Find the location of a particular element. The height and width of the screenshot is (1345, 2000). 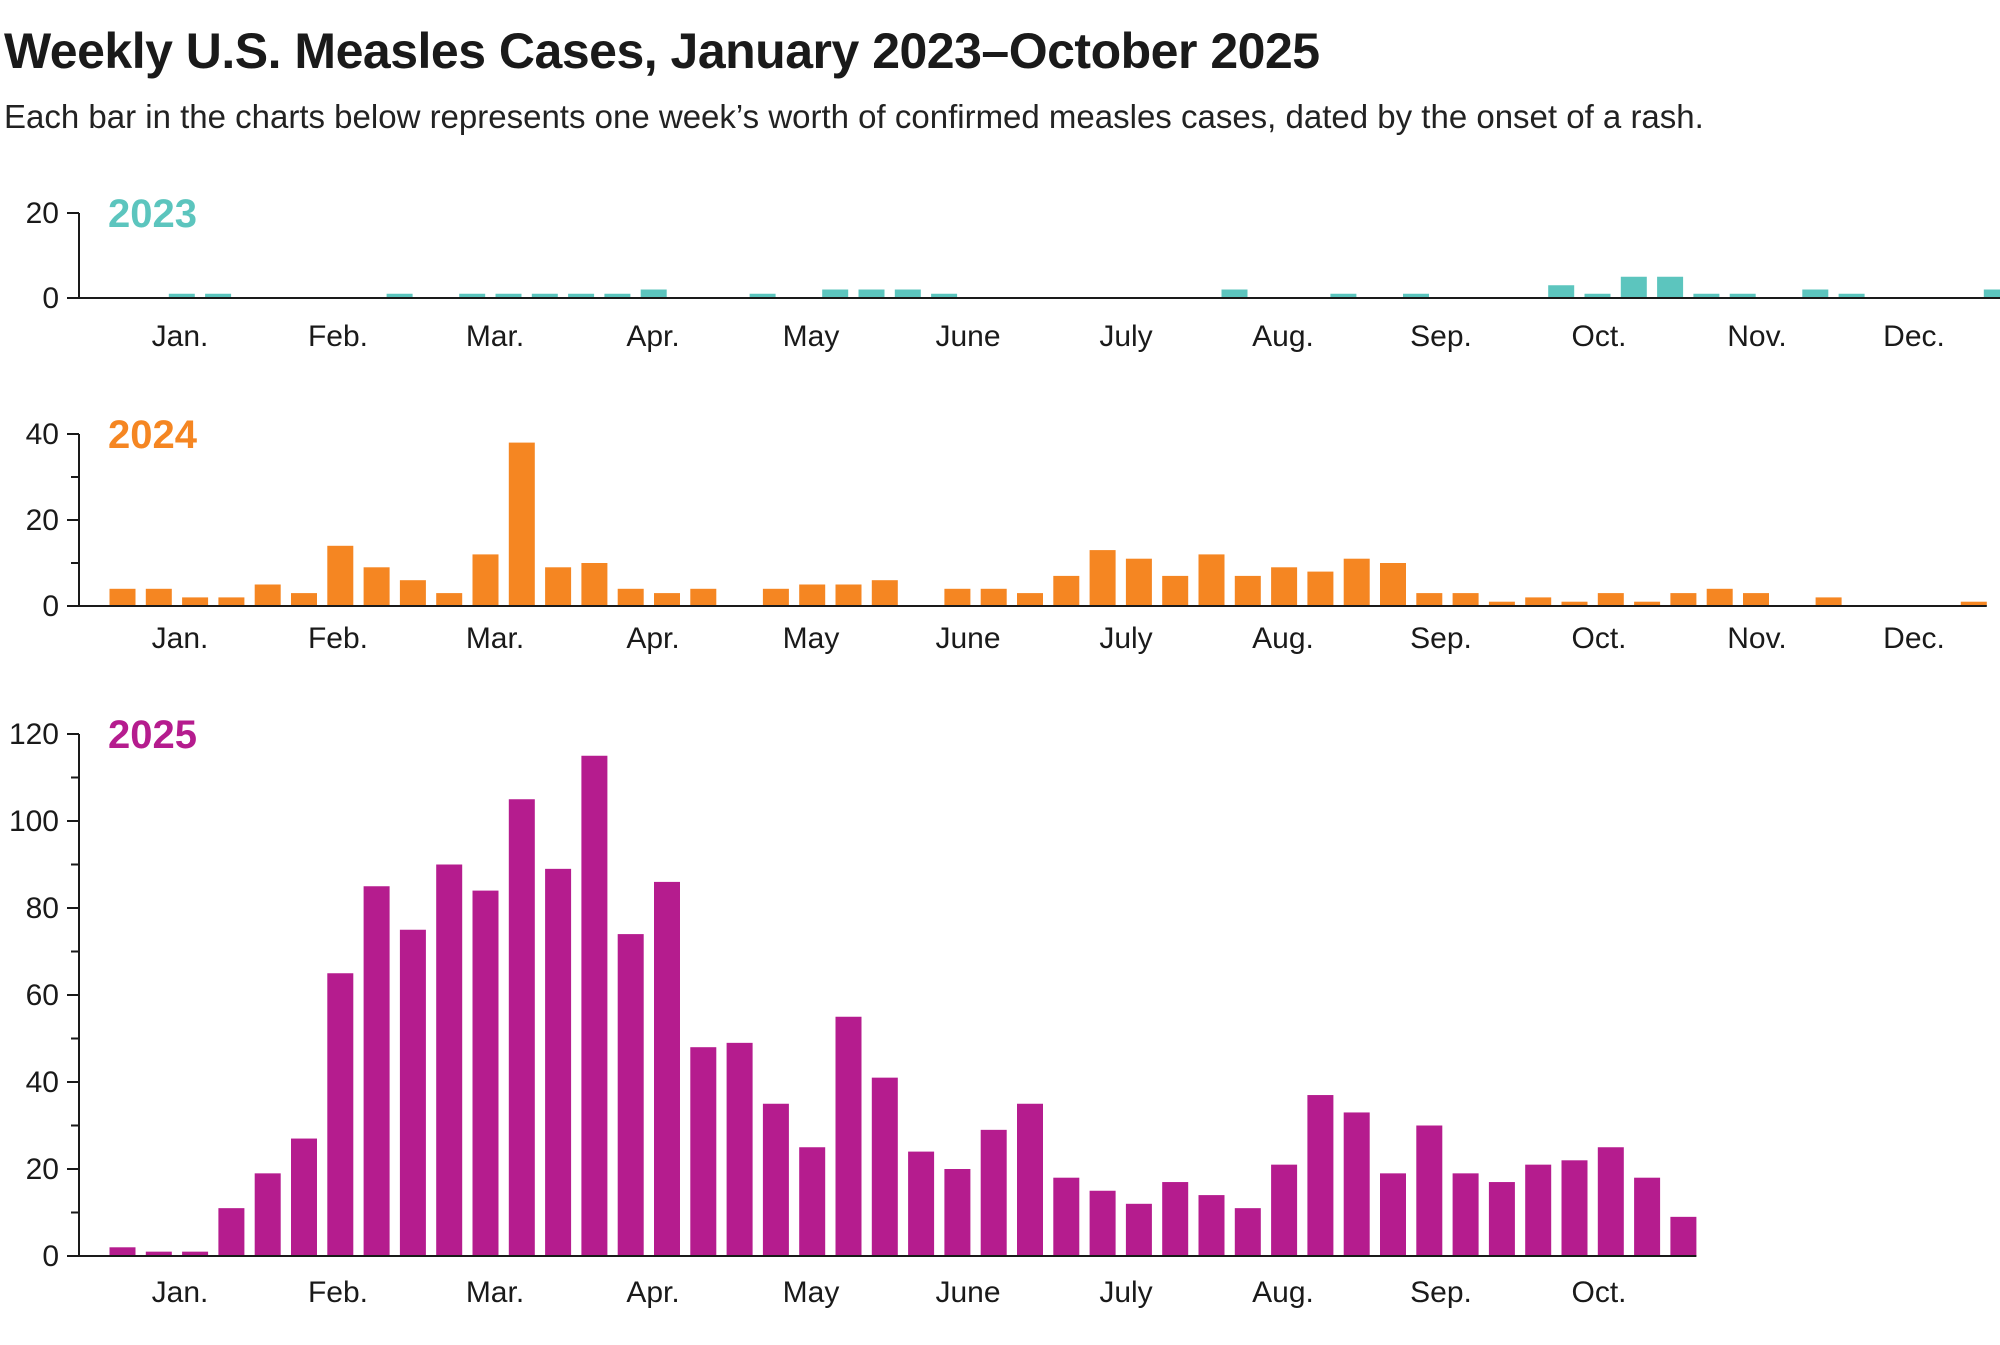

year-label-2023: 2023 is located at coordinates (152, 214).